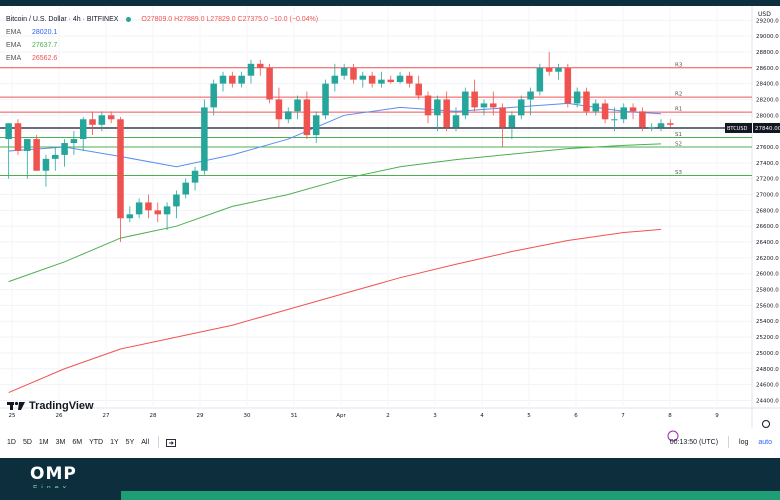 This screenshot has height=500, width=780. What do you see at coordinates (162, 58) in the screenshot?
I see `legend-ema-3: EMA 26562.6` at bounding box center [162, 58].